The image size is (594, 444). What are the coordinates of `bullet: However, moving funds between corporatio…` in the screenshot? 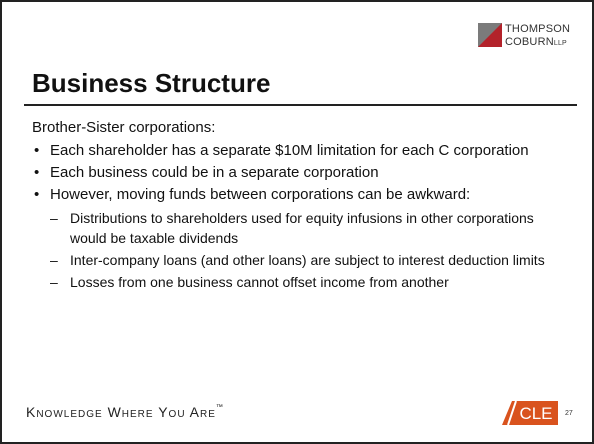 It's located at (301, 195).